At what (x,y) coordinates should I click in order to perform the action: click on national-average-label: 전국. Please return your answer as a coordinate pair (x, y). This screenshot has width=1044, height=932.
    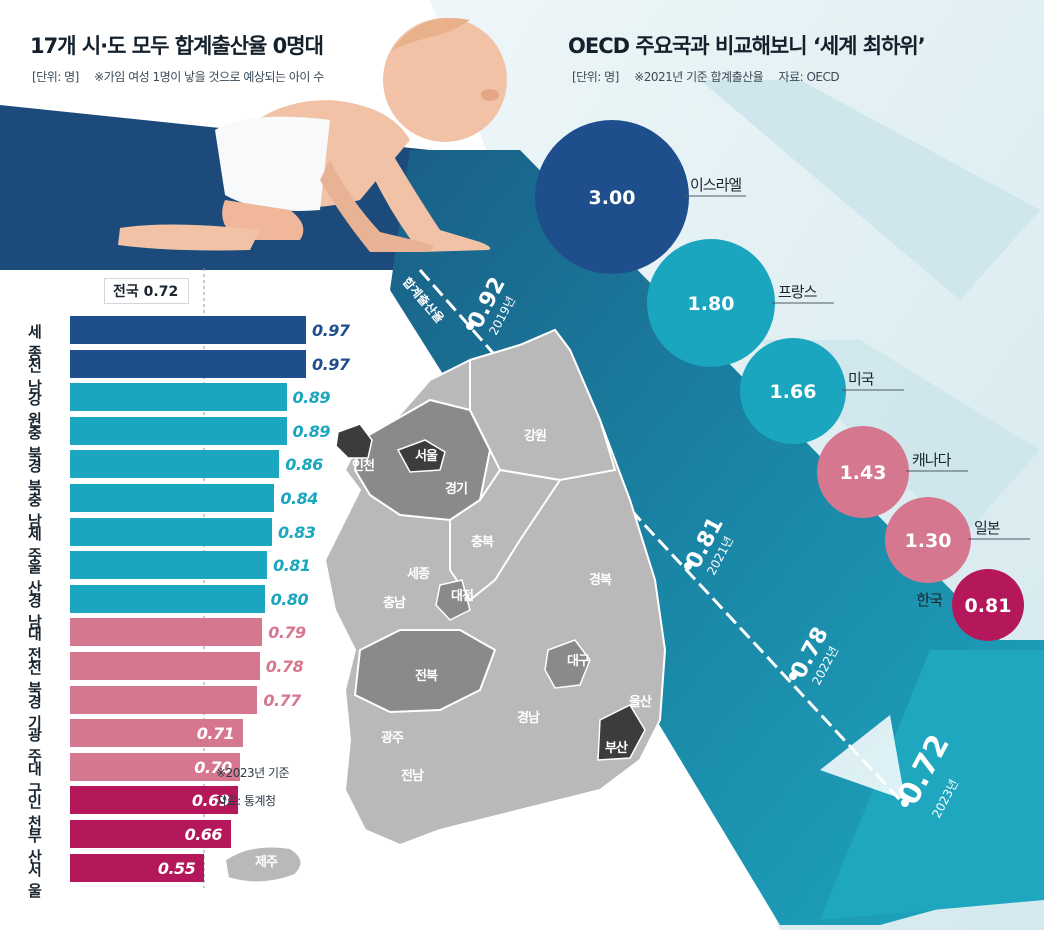
    Looking at the image, I should click on (126, 292).